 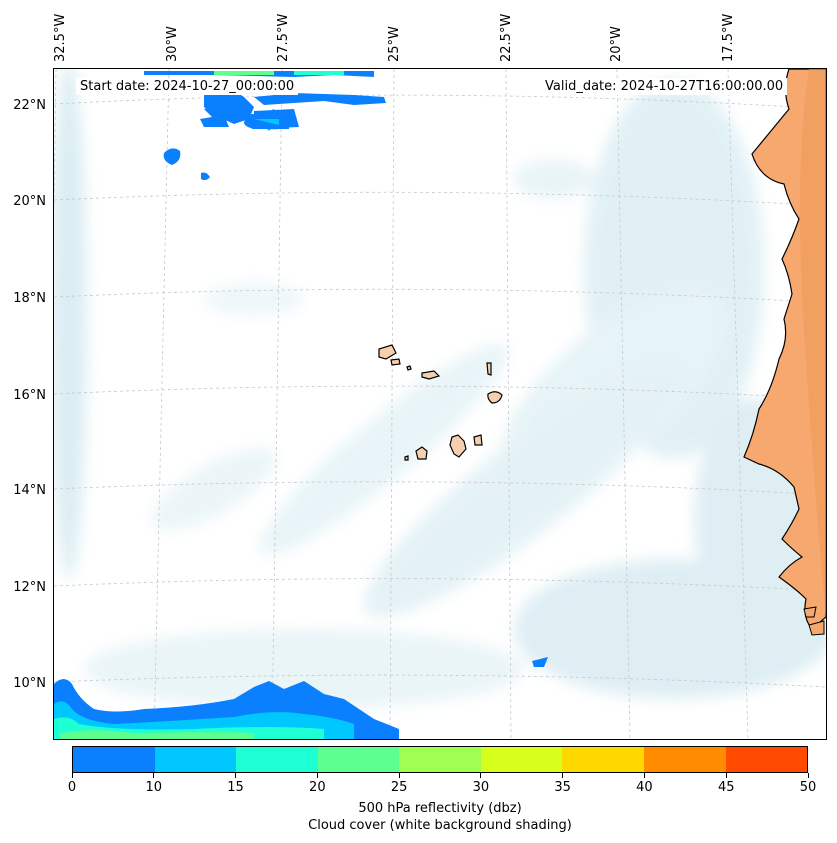 What do you see at coordinates (440, 825) in the screenshot?
I see `colorbar-label-cloud-cover: Cloud cover (white background shading)` at bounding box center [440, 825].